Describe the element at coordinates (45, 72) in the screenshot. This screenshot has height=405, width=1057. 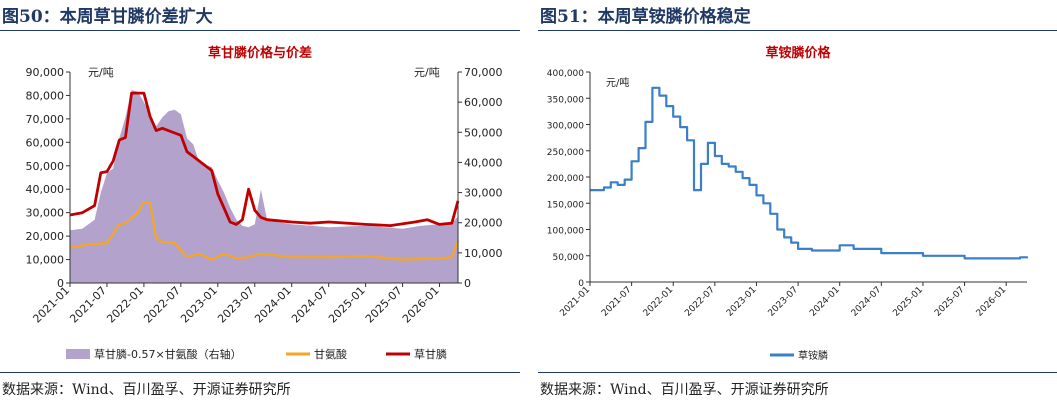
I see `y-tick-label: 90,000` at that location.